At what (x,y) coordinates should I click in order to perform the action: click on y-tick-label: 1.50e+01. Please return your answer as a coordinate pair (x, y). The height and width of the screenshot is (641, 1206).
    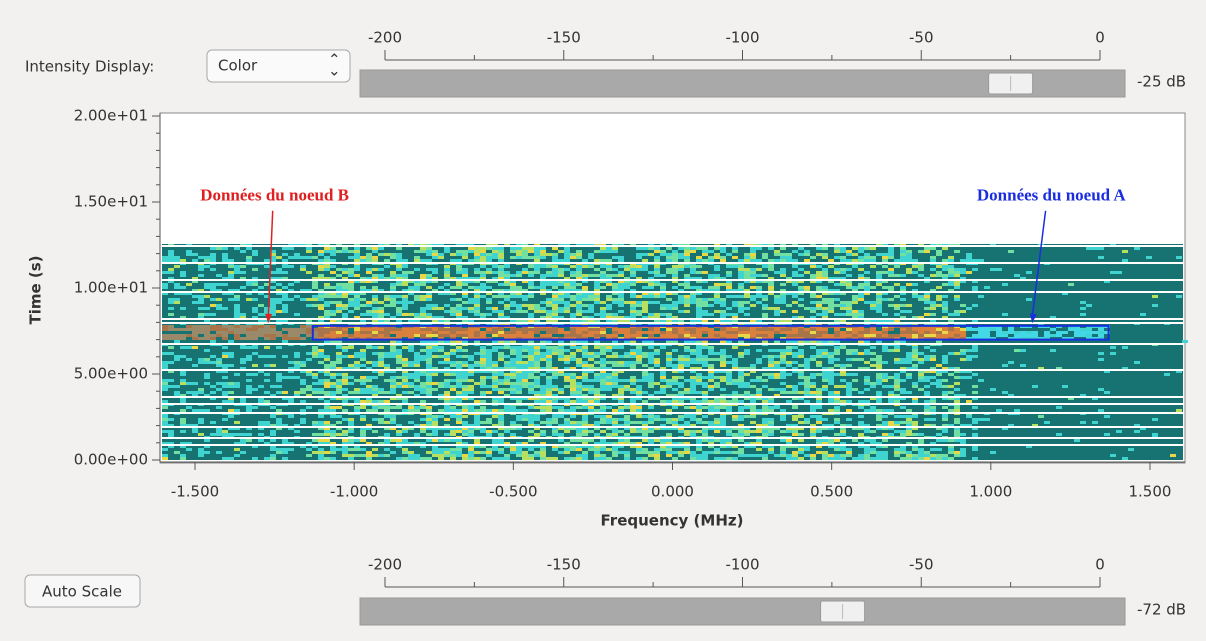
    Looking at the image, I should click on (111, 202).